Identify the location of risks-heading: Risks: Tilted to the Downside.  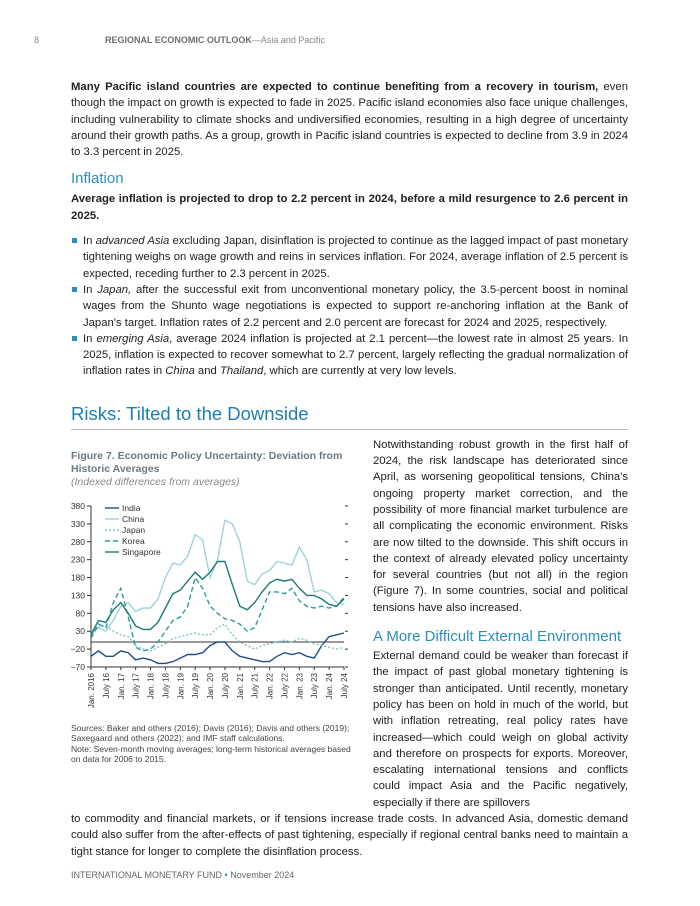
(190, 413).